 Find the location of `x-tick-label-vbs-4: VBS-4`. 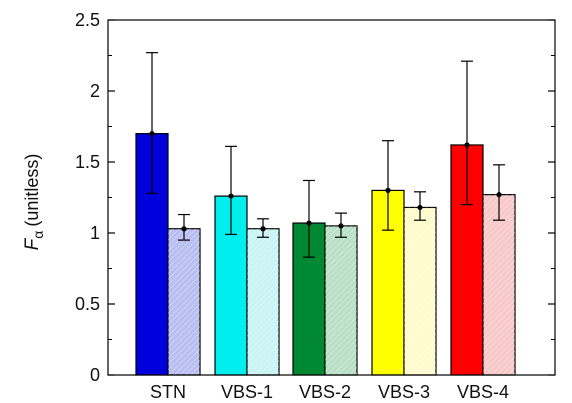

x-tick-label-vbs-4: VBS-4 is located at coordinates (483, 392).